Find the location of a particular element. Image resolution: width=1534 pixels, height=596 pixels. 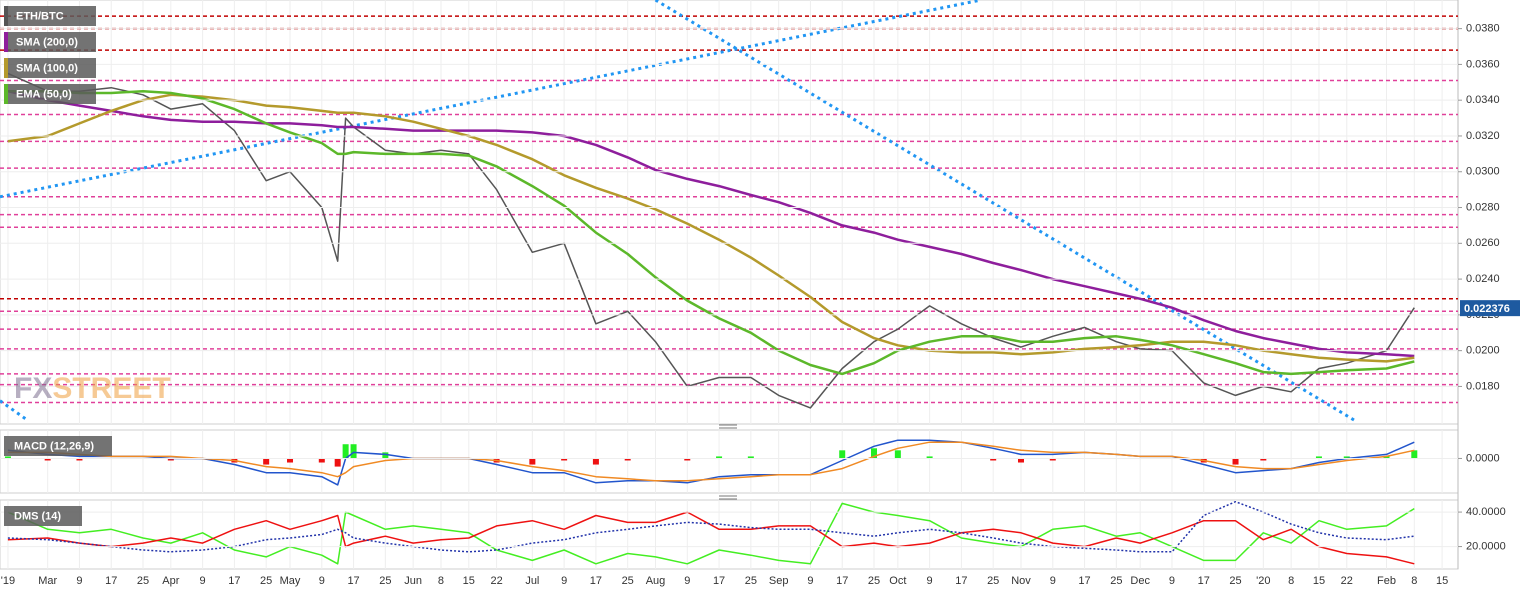

indicator-title: DMS (14) is located at coordinates (43, 516).